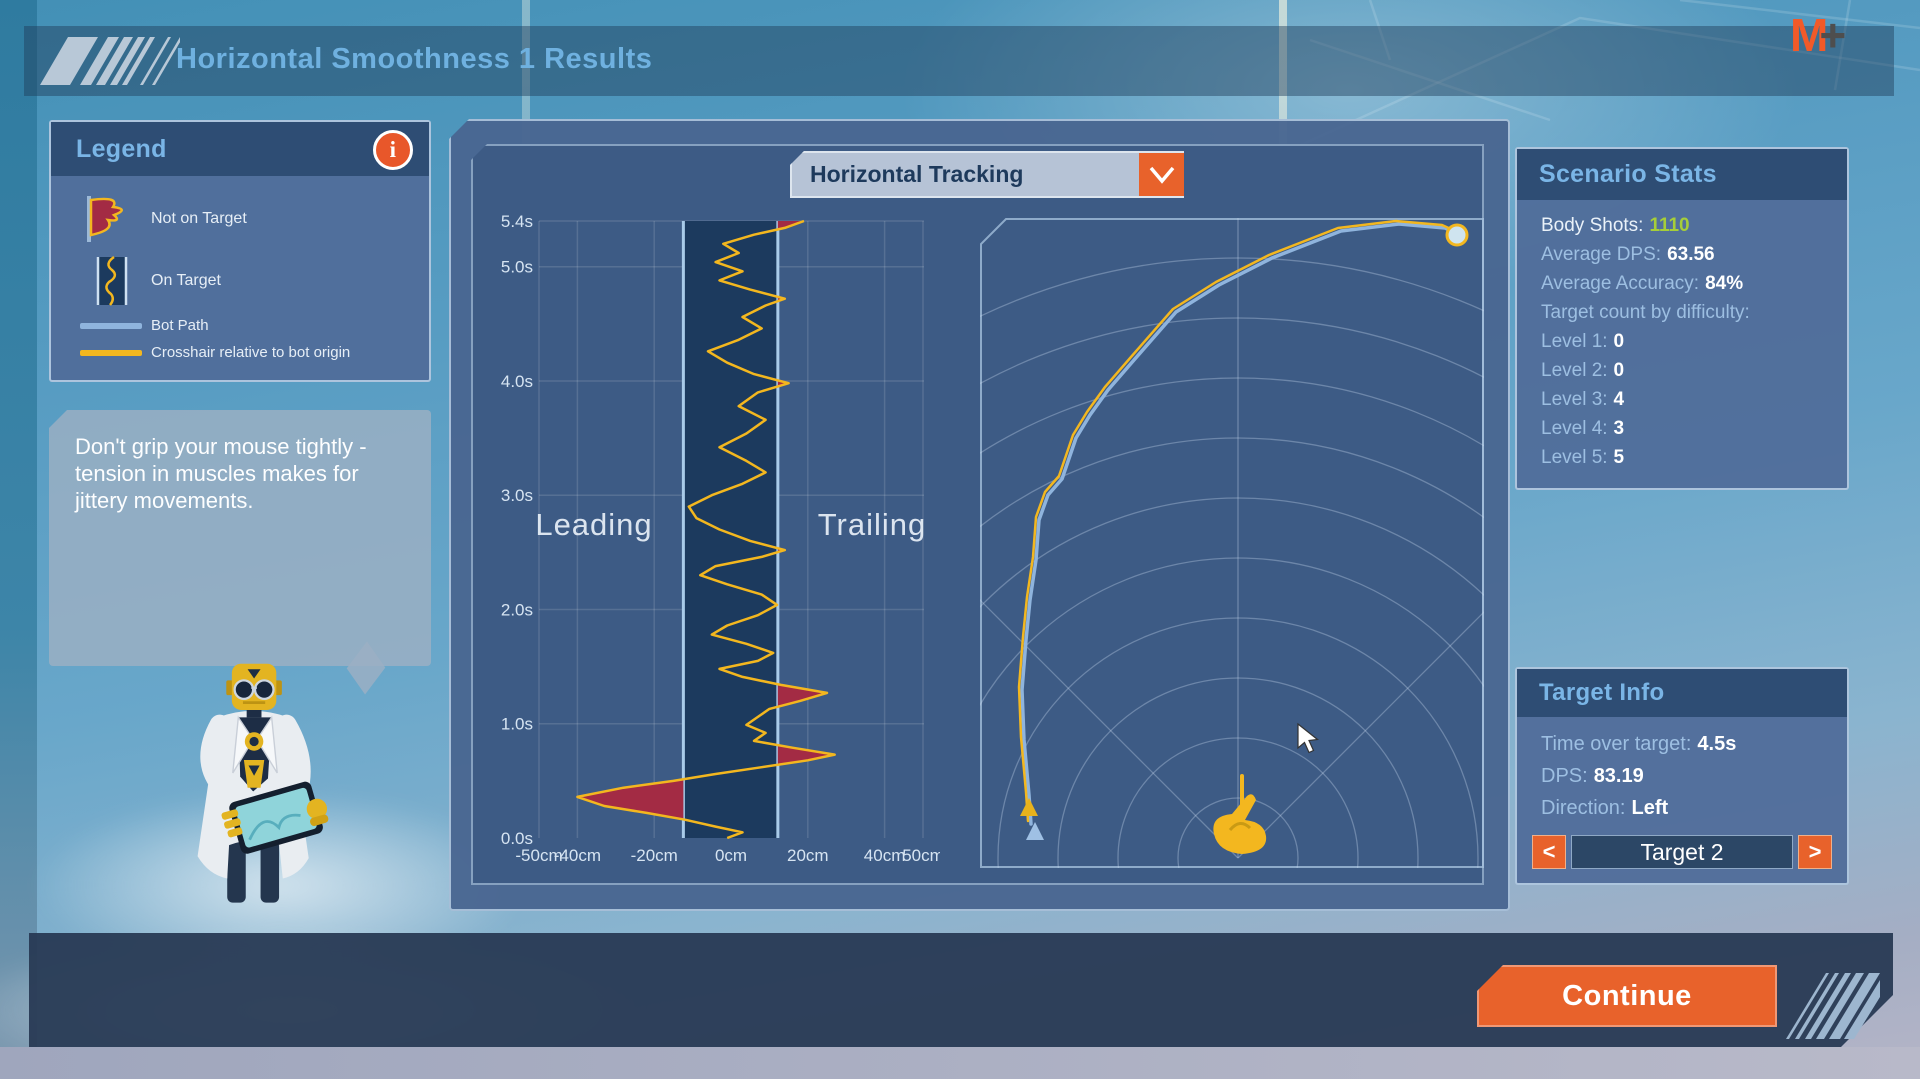  Describe the element at coordinates (593, 524) in the screenshot. I see `leading-zone-label: Leading` at that location.